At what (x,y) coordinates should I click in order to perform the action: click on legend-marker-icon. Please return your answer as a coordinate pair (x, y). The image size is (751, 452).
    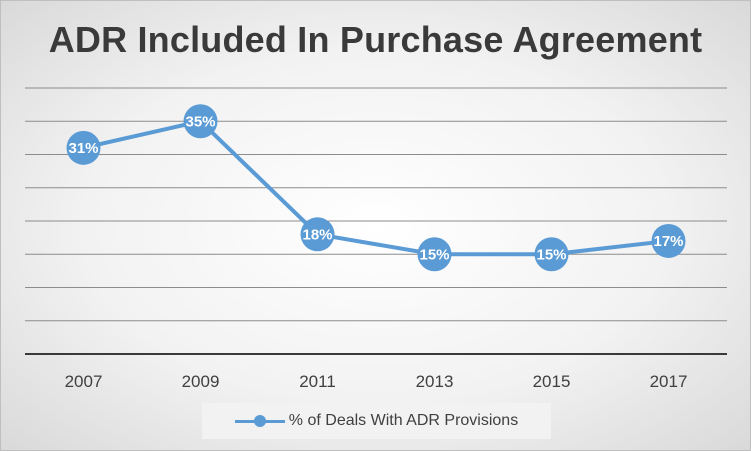
    Looking at the image, I should click on (259, 421).